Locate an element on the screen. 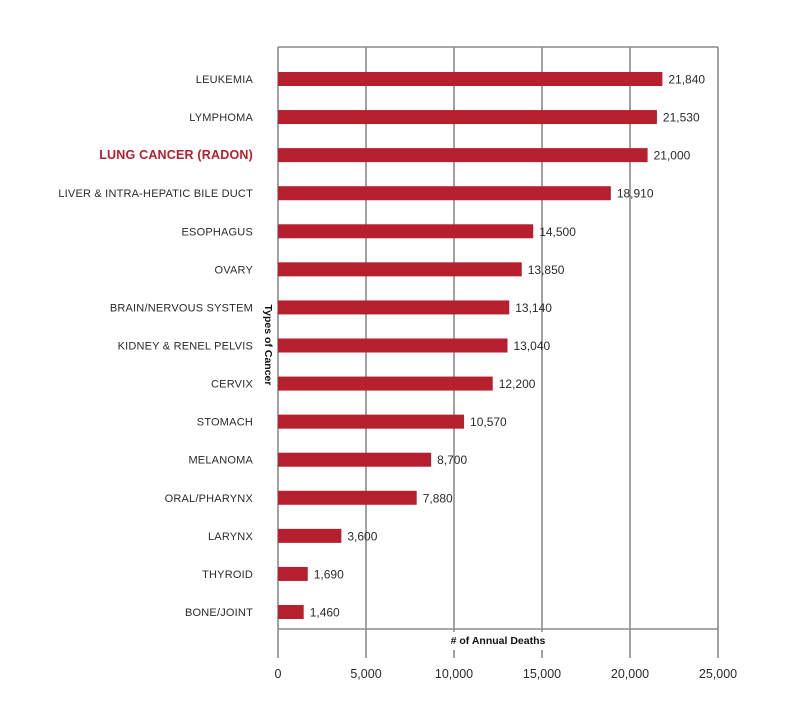  value-label: 1,460 is located at coordinates (325, 613).